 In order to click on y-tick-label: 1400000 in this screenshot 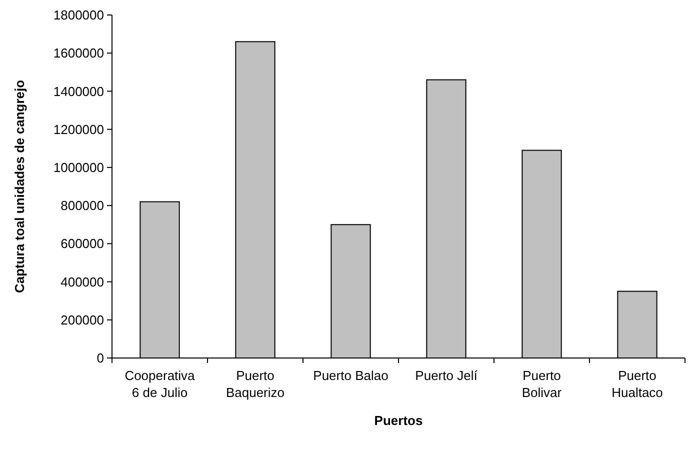, I will do `click(78, 91)`.